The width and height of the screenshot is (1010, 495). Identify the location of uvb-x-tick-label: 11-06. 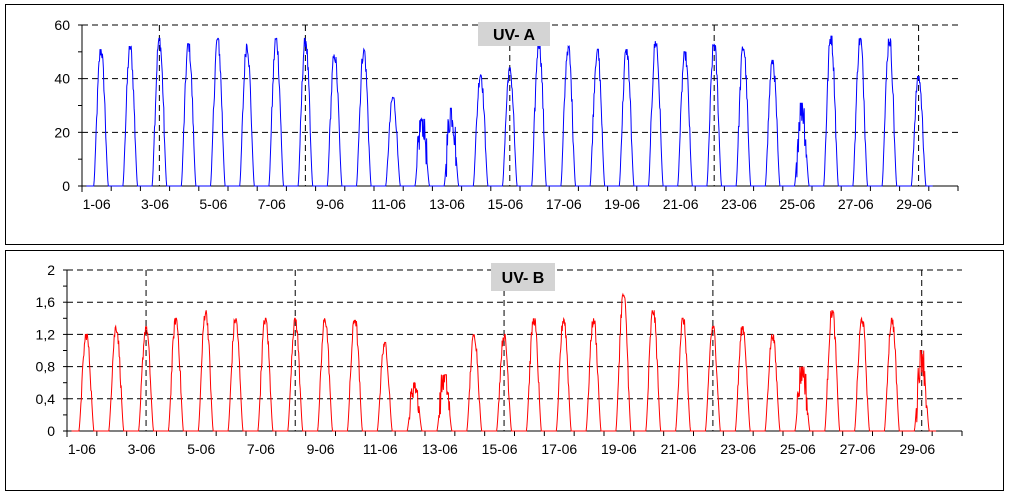
(380, 449).